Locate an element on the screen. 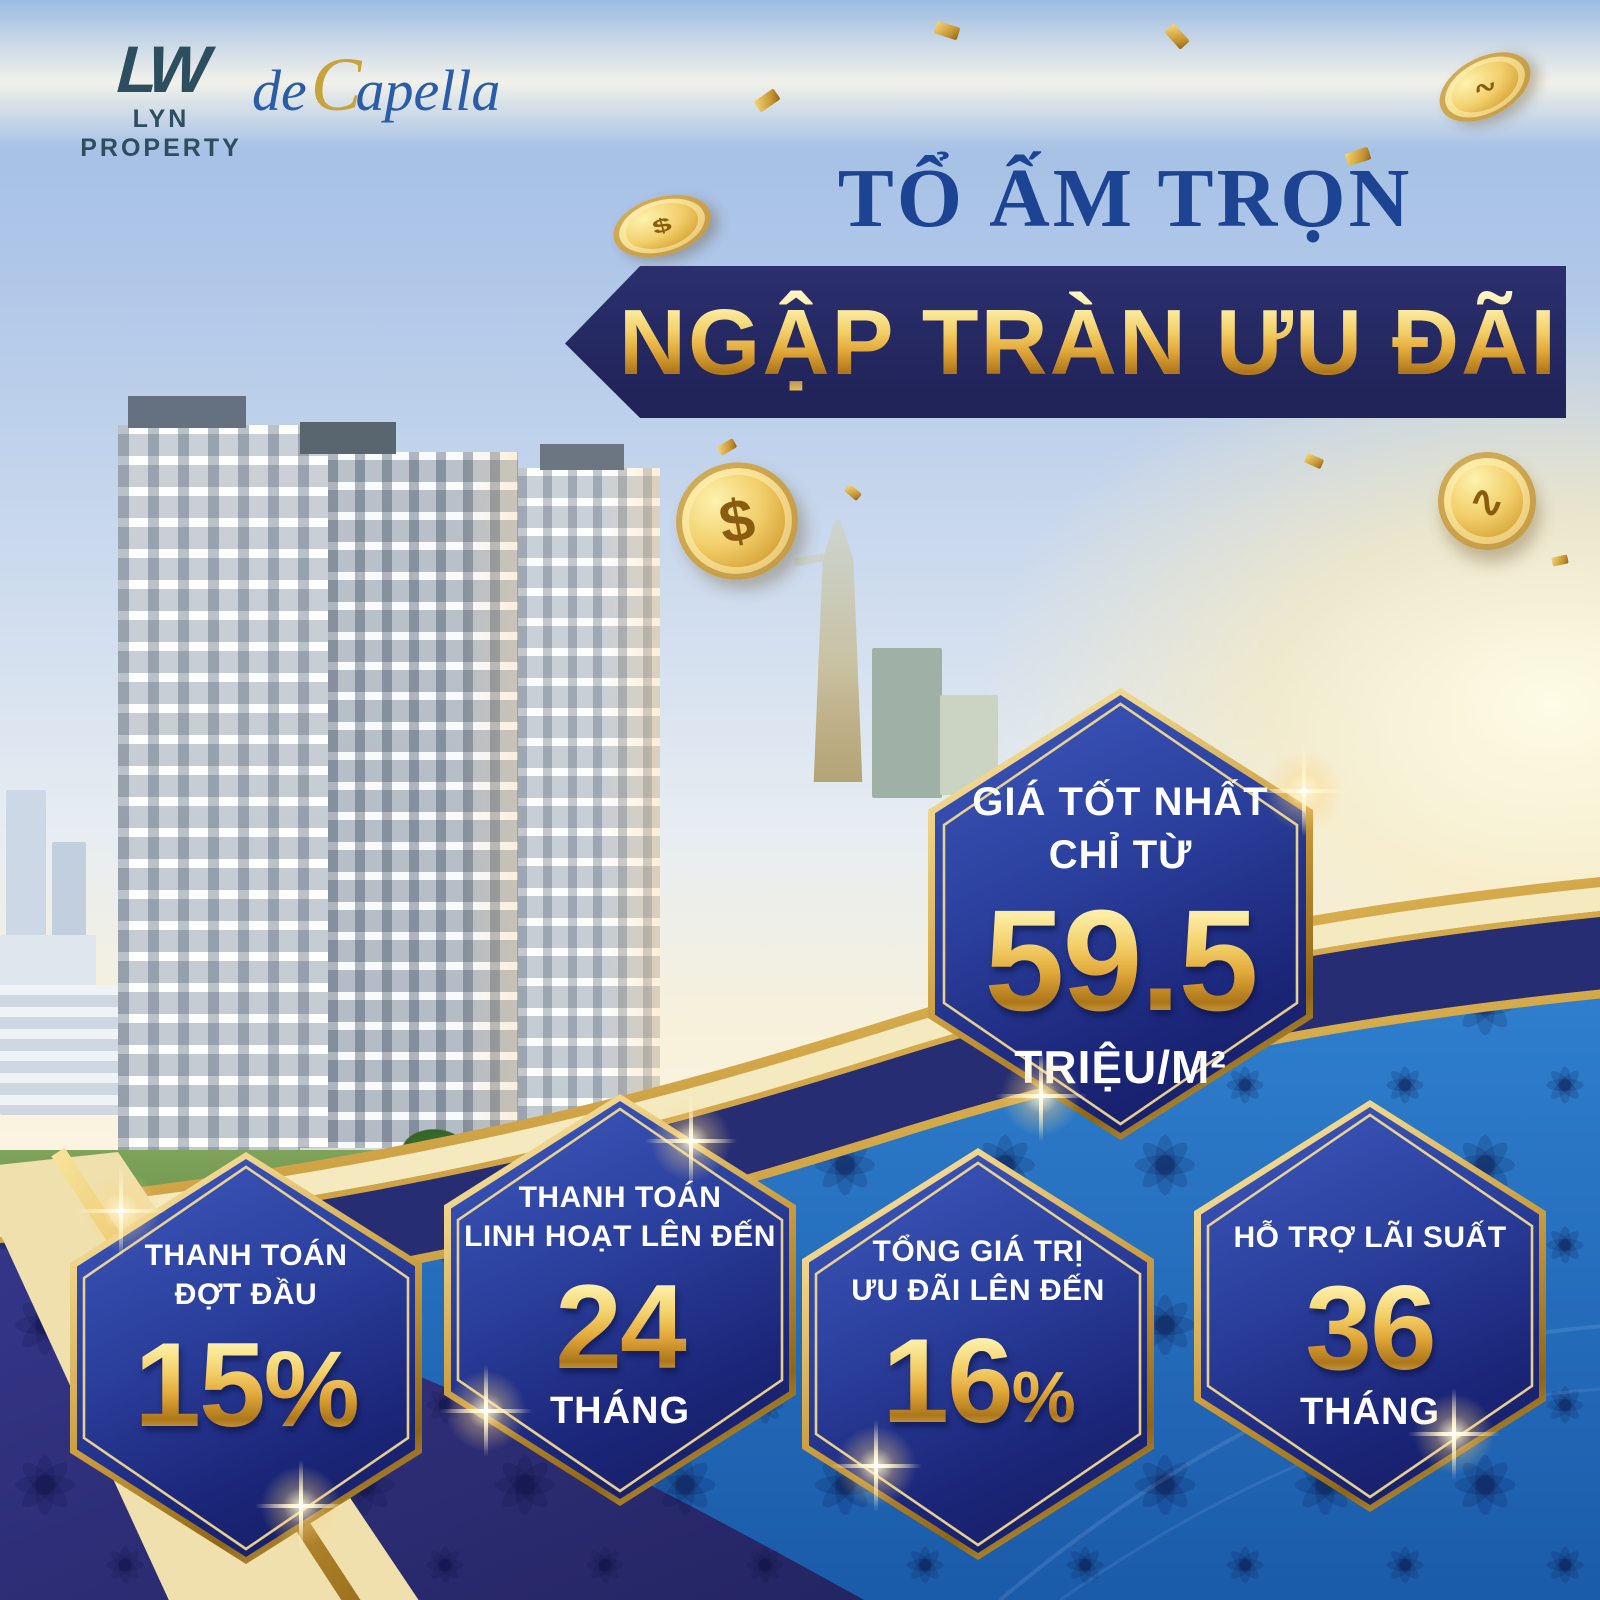  price-unit: TRIỆU/M² is located at coordinates (1120, 1067).